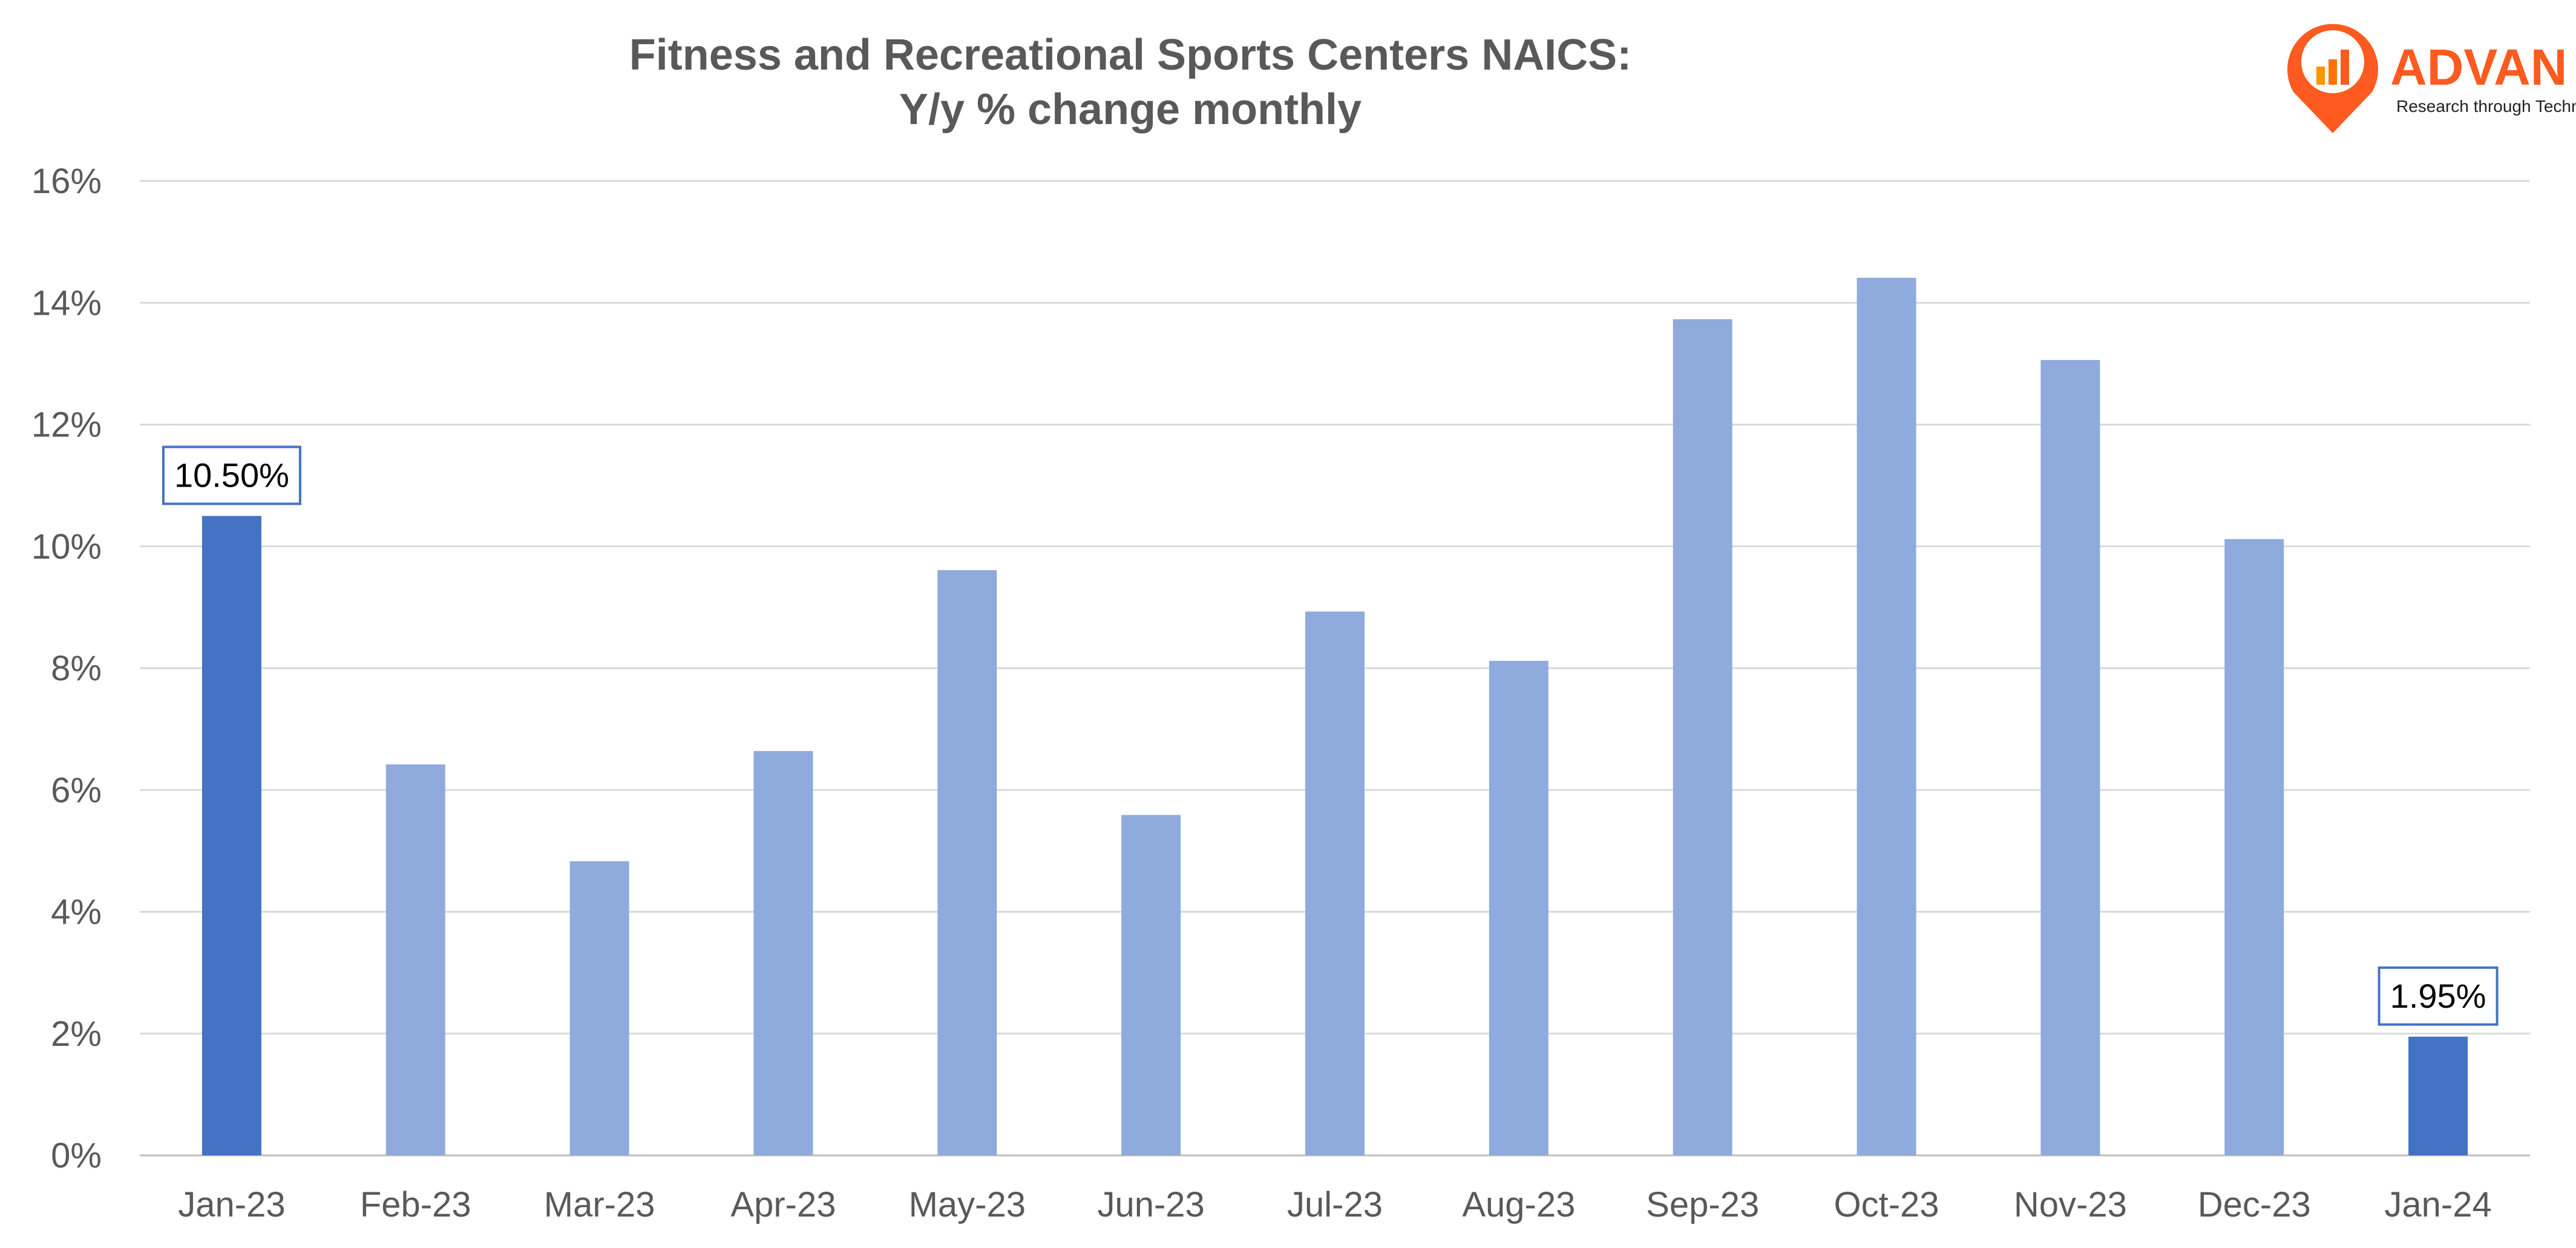 Image resolution: width=2576 pixels, height=1248 pixels. I want to click on logo-wordmark: ADVAN, so click(2478, 67).